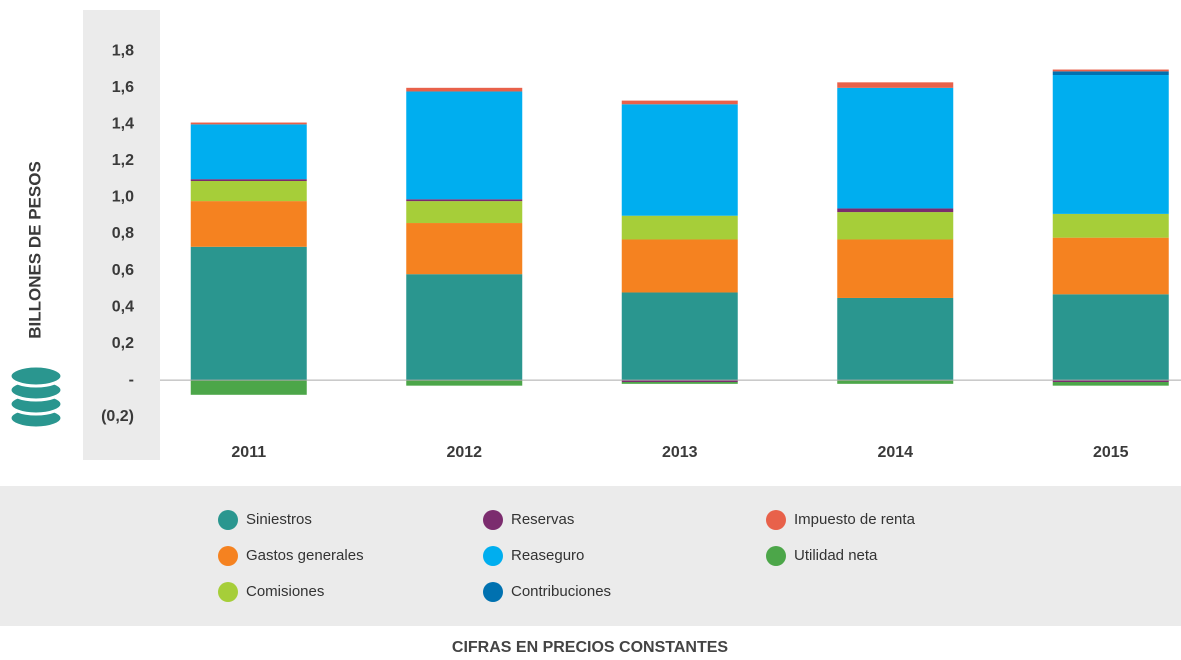 This screenshot has height=660, width=1181. I want to click on y-tick-label: 0,2, so click(123, 343).